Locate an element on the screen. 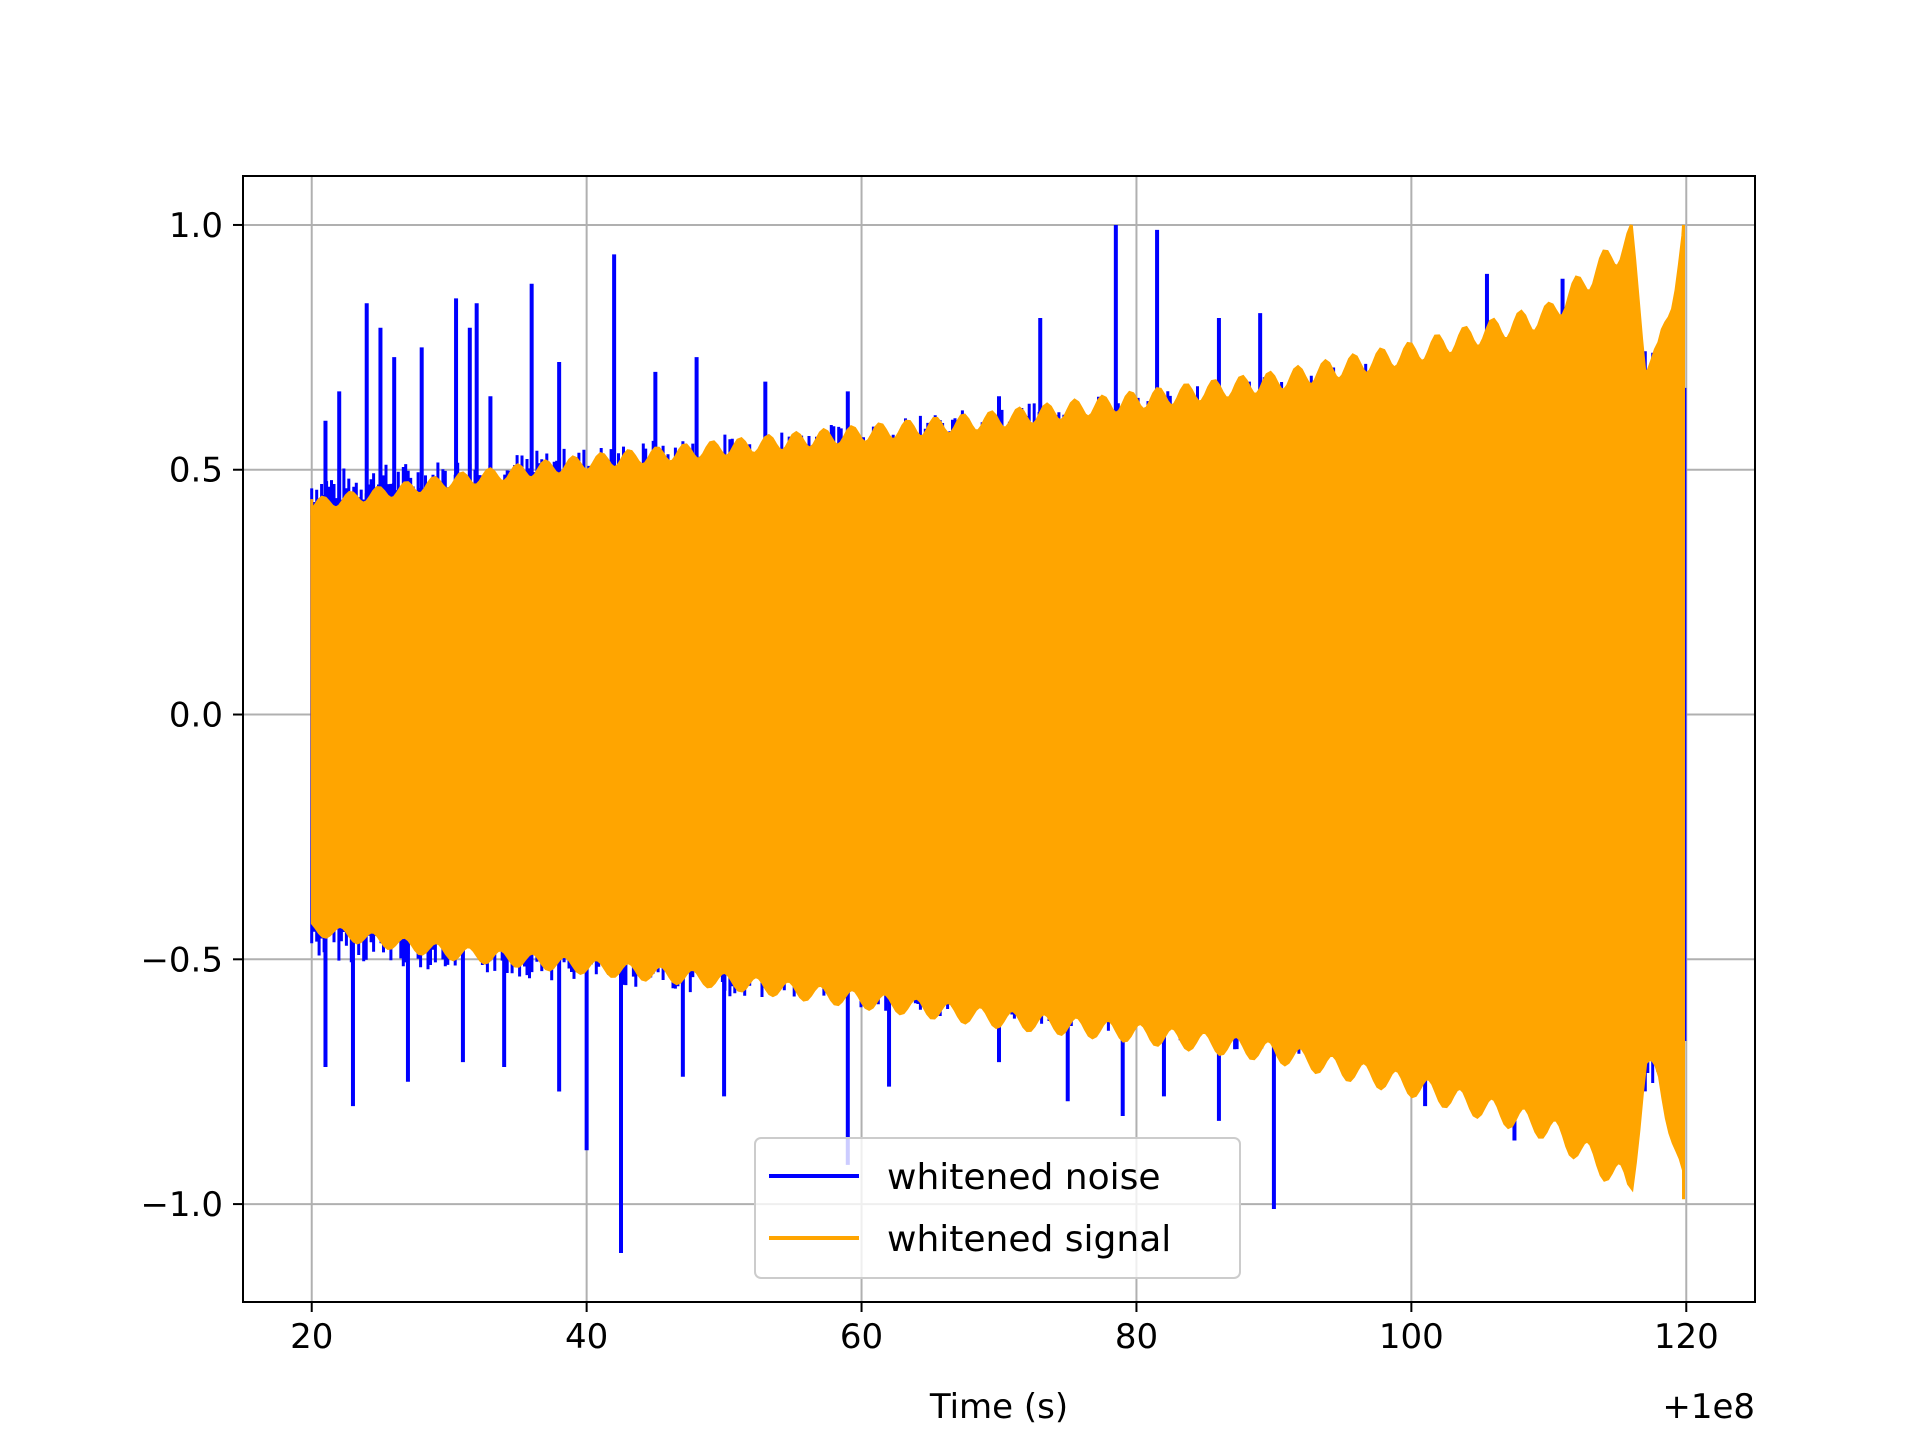 The height and width of the screenshot is (1440, 1920). legend-label-whitened-noise: whitened noise is located at coordinates (1024, 1177).